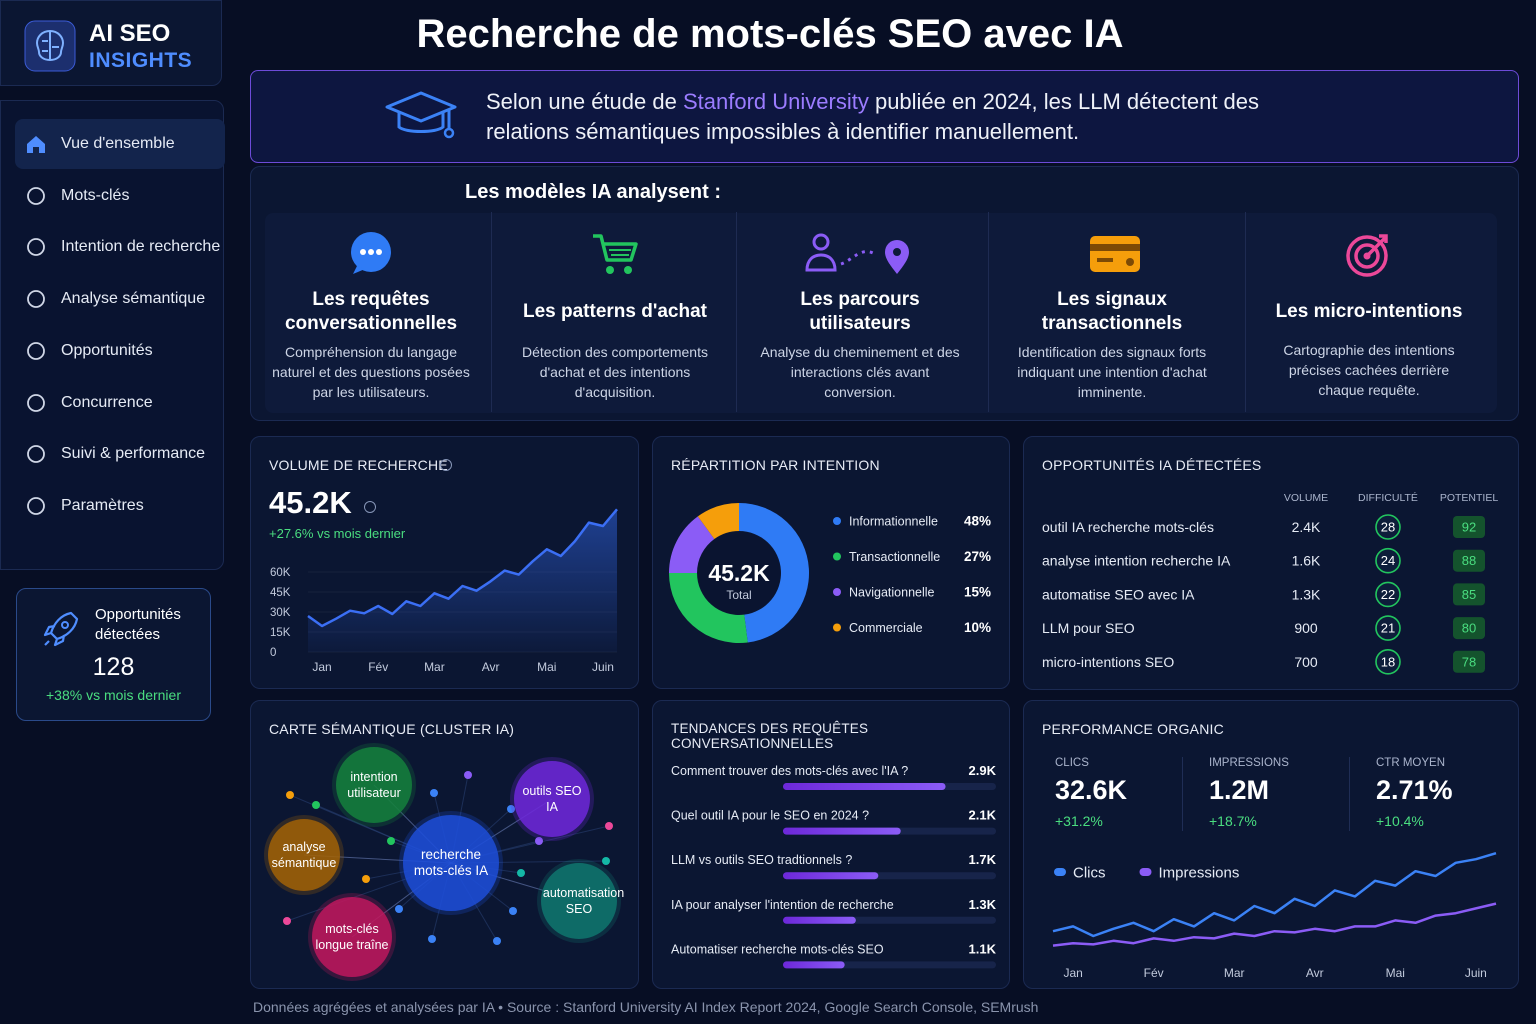 This screenshot has height=1024, width=1536. I want to click on value-label: 48%, so click(977, 521).